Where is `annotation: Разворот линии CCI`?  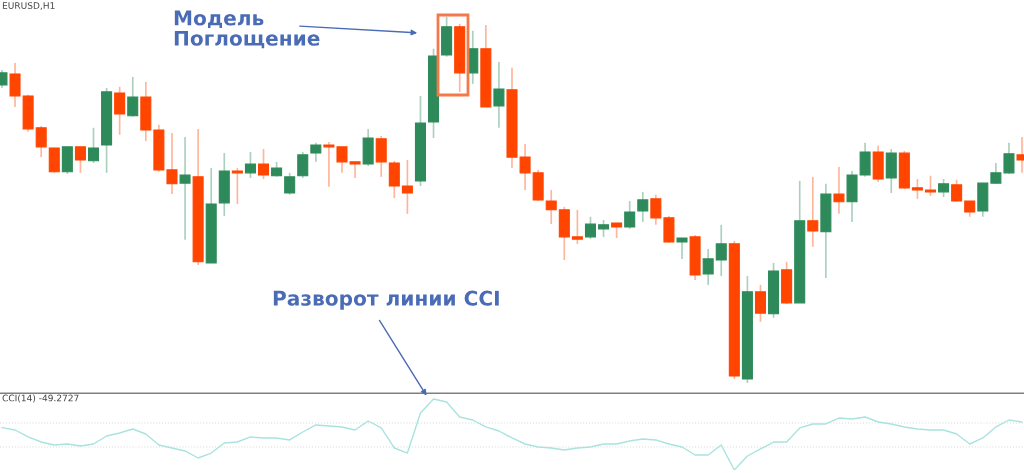 annotation: Разворот линии CCI is located at coordinates (386, 300).